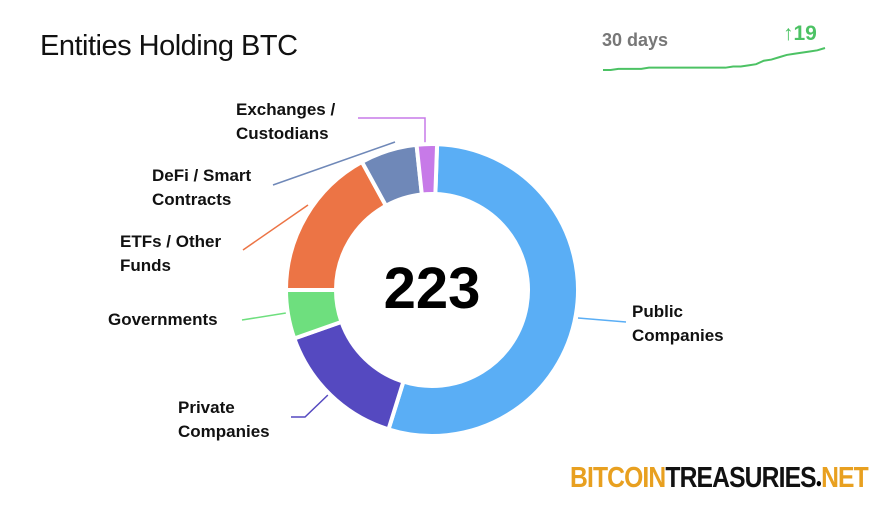 This screenshot has width=870, height=518. I want to click on slice-label: Exchanges / Custodians, so click(286, 121).